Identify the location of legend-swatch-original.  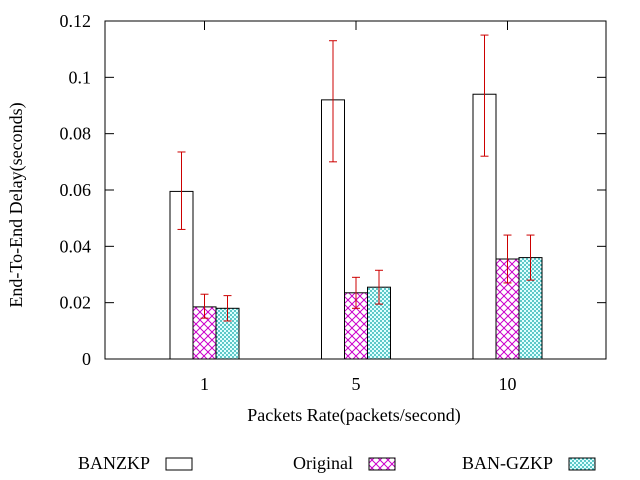
(382, 464).